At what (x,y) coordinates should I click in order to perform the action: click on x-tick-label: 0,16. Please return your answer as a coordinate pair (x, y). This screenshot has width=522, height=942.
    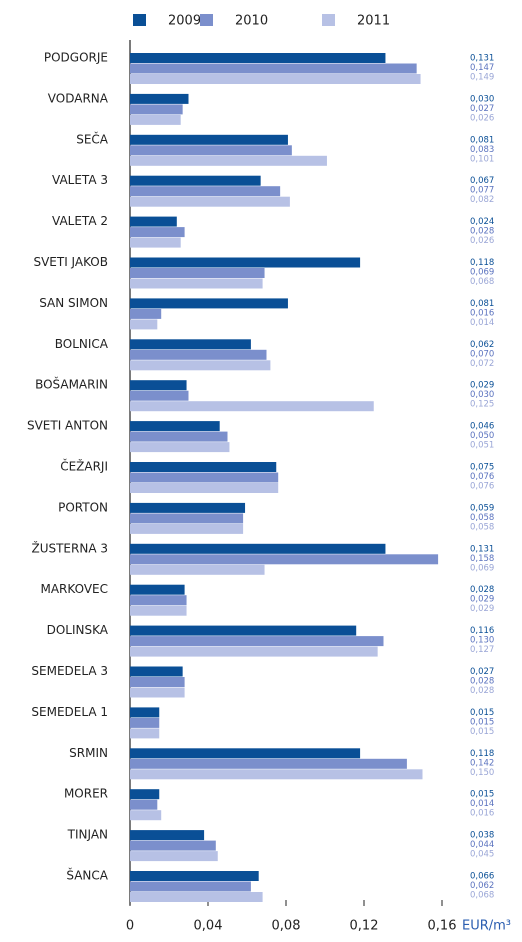
    Looking at the image, I should click on (442, 926).